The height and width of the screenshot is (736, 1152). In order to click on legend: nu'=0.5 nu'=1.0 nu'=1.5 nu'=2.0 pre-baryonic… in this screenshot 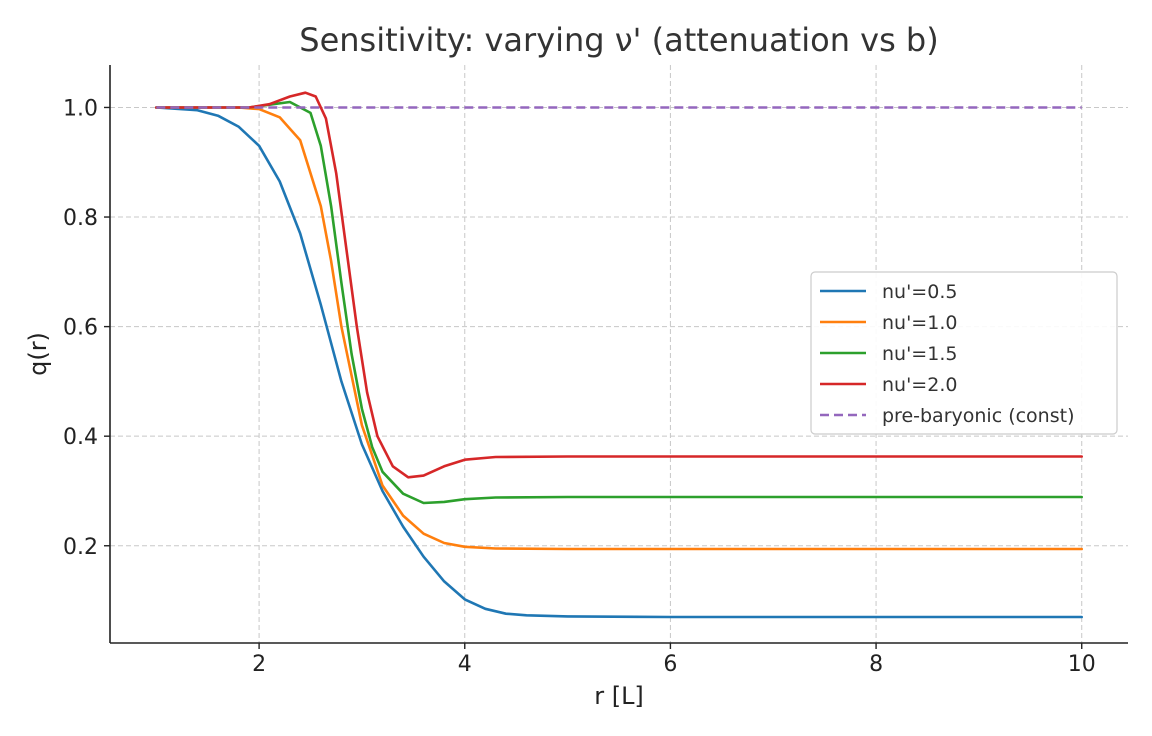, I will do `click(964, 353)`.